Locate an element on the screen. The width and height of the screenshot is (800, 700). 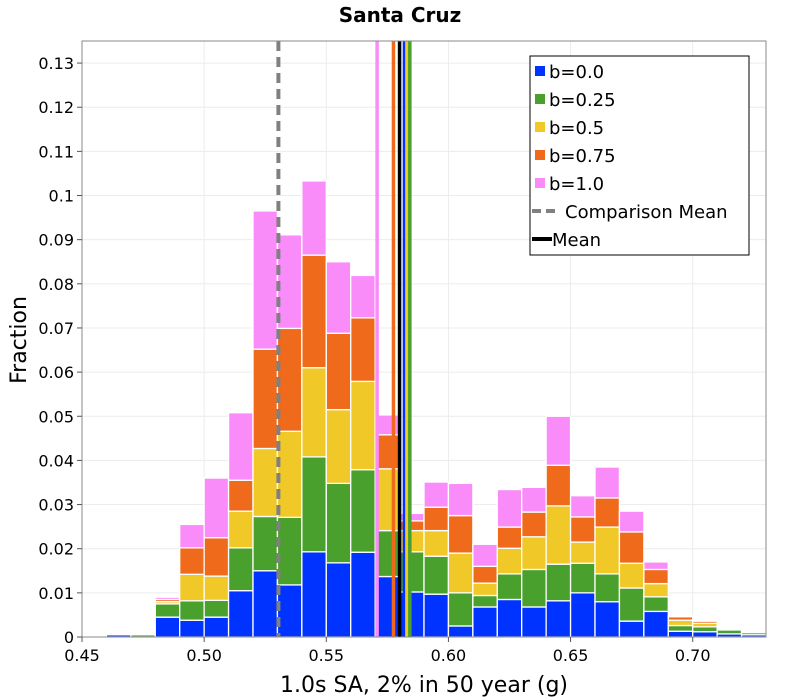
y-tick-label: 0.02 is located at coordinates (56, 549).